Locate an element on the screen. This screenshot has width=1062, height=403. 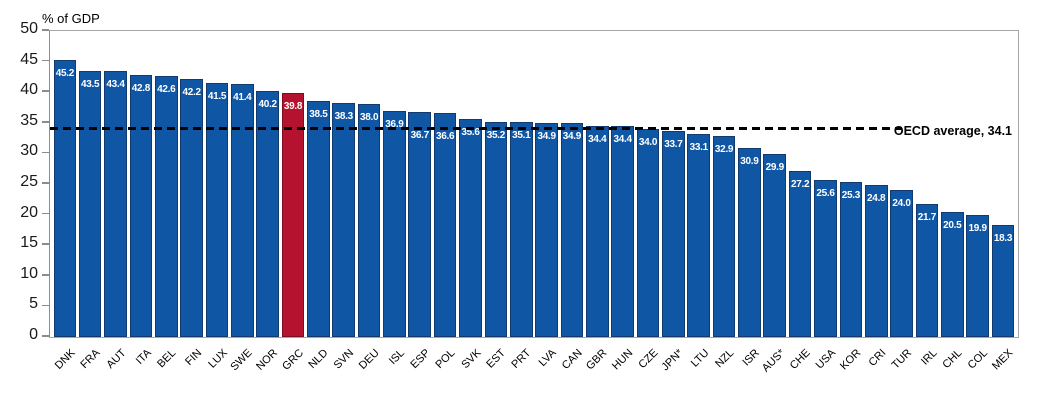
bar-POL is located at coordinates (445, 225).